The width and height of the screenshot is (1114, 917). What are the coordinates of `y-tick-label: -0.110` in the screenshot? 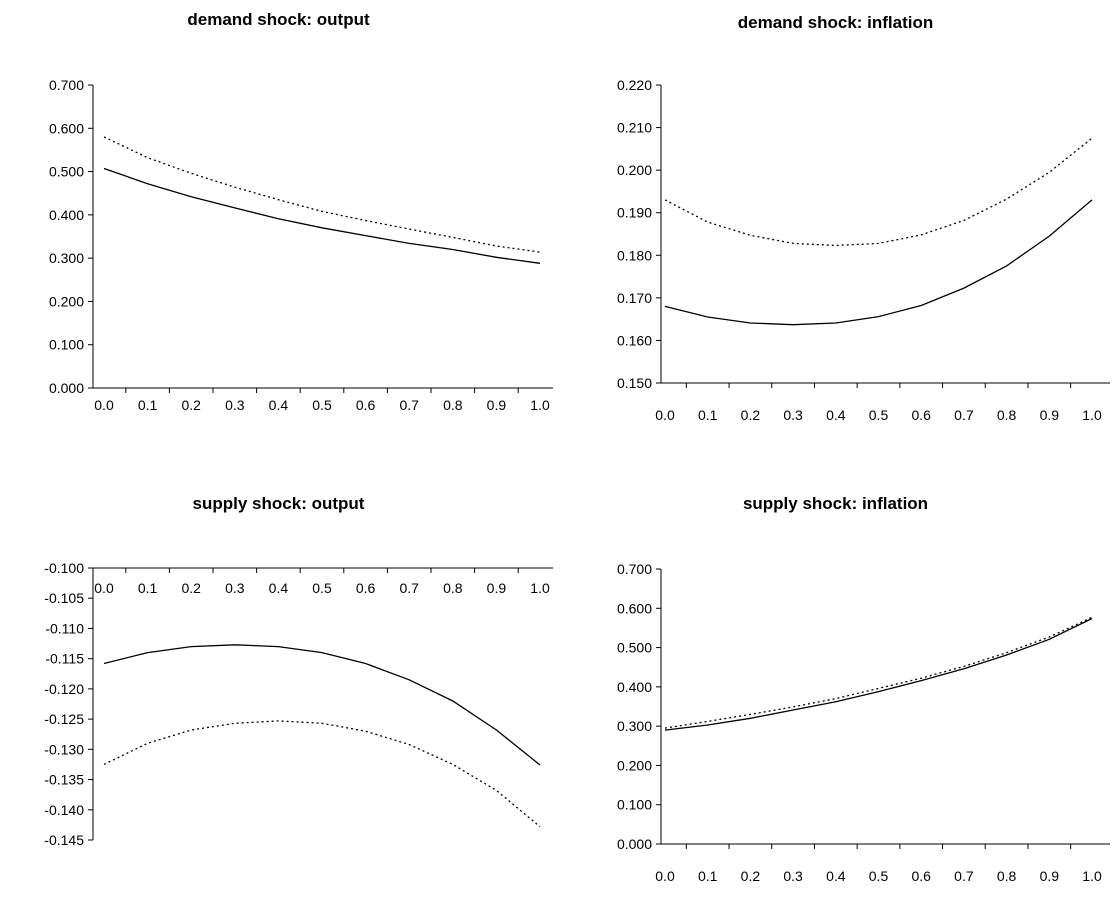 It's located at (64, 628).